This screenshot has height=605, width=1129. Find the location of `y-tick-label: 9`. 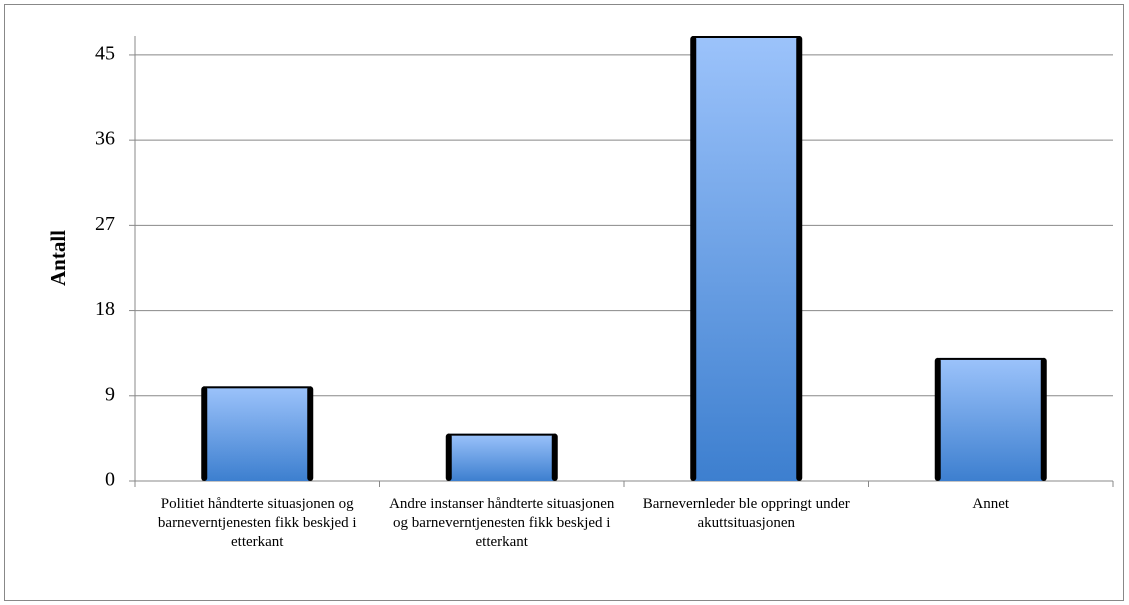

y-tick-label: 9 is located at coordinates (110, 394).